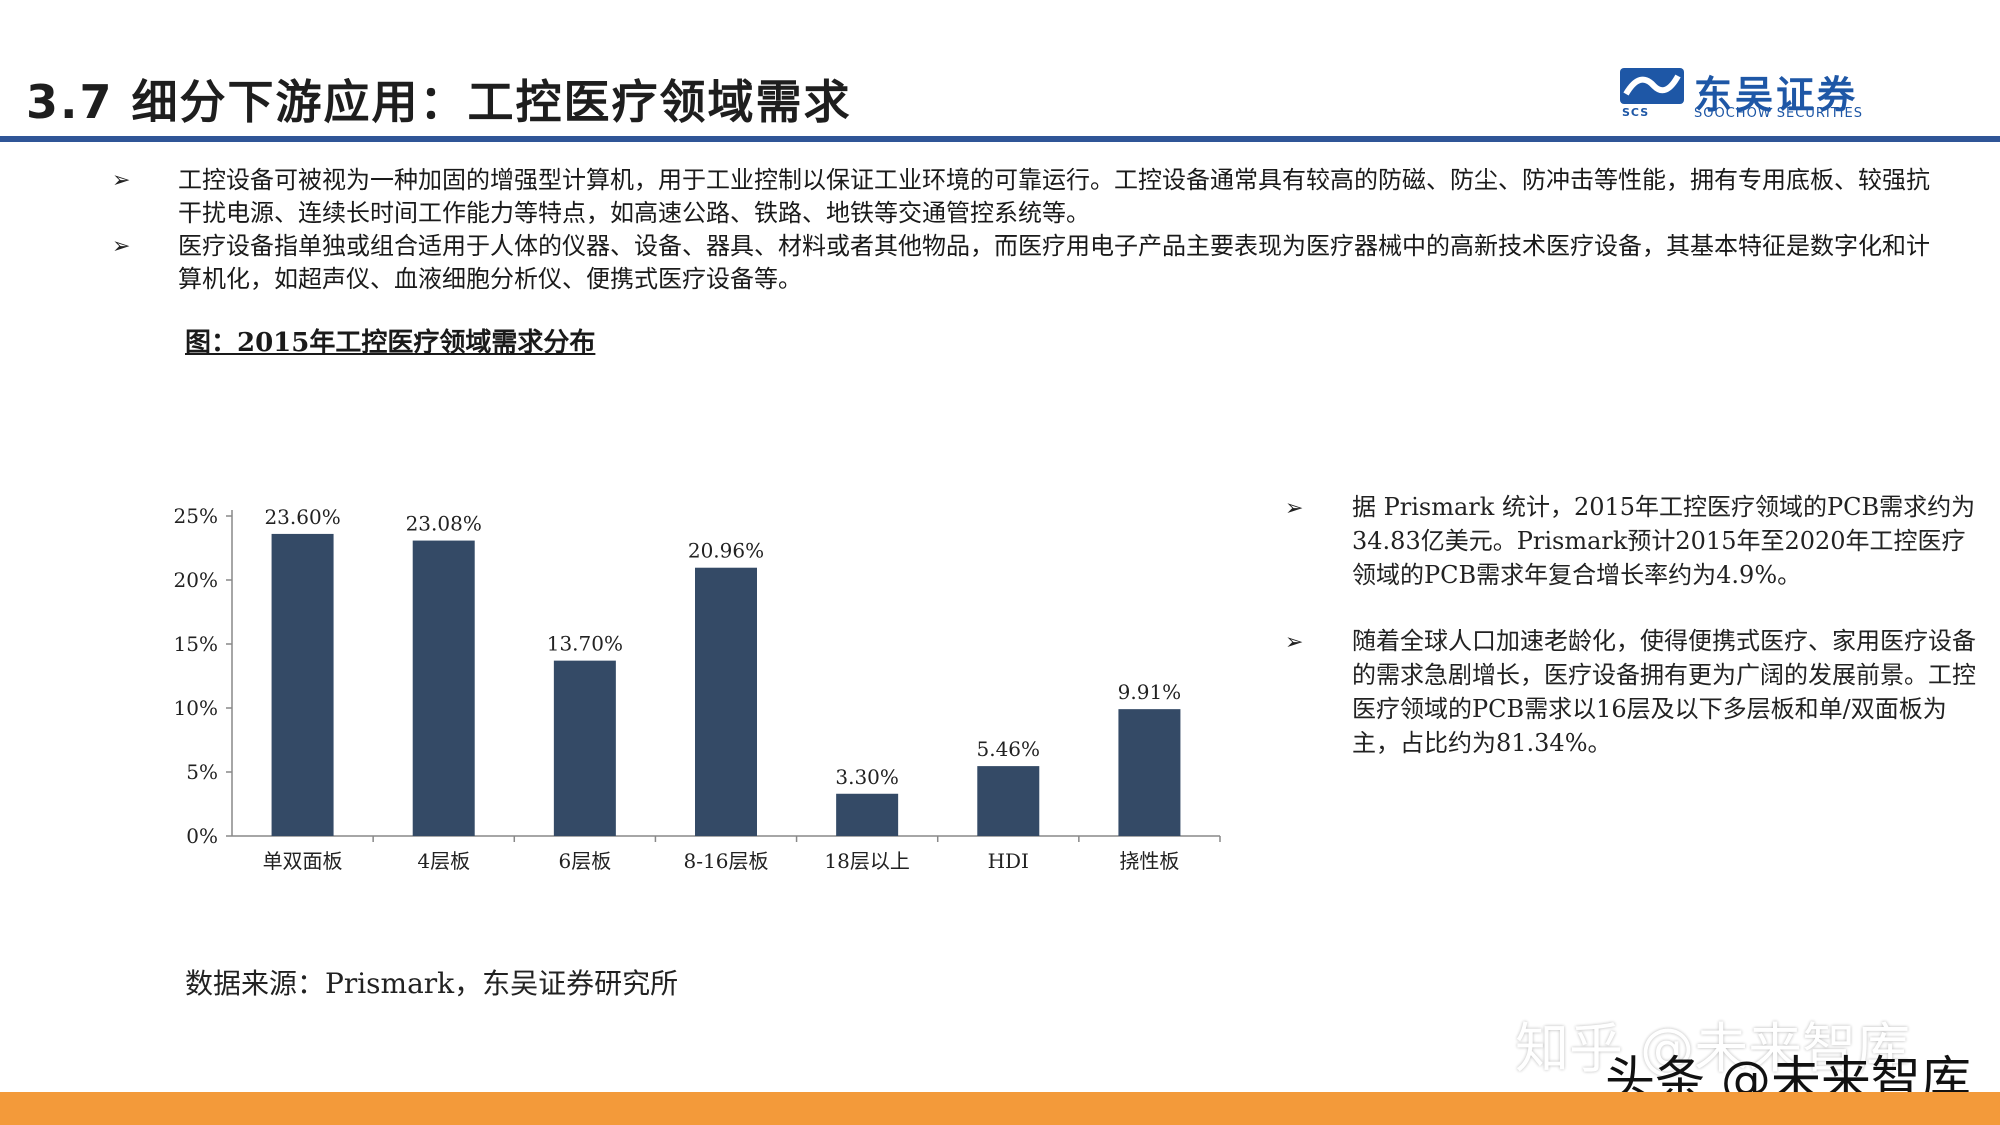  Describe the element at coordinates (1149, 861) in the screenshot. I see `x-category-label: 挠性板` at that location.